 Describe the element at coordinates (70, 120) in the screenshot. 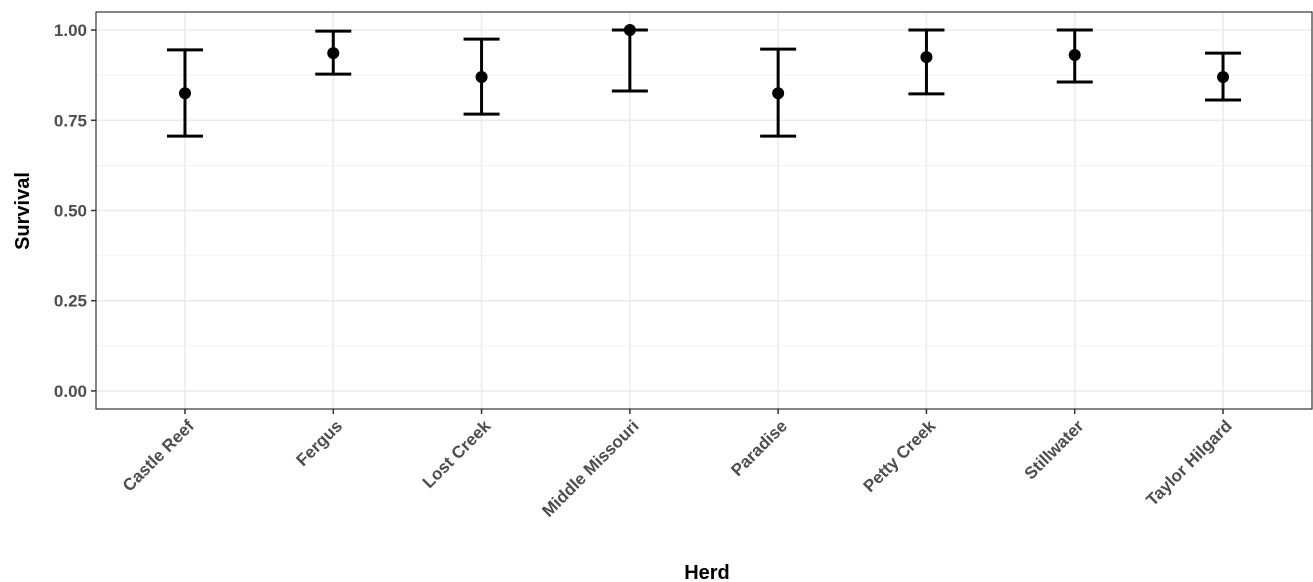

I see `y-tick-label: 0.75` at that location.